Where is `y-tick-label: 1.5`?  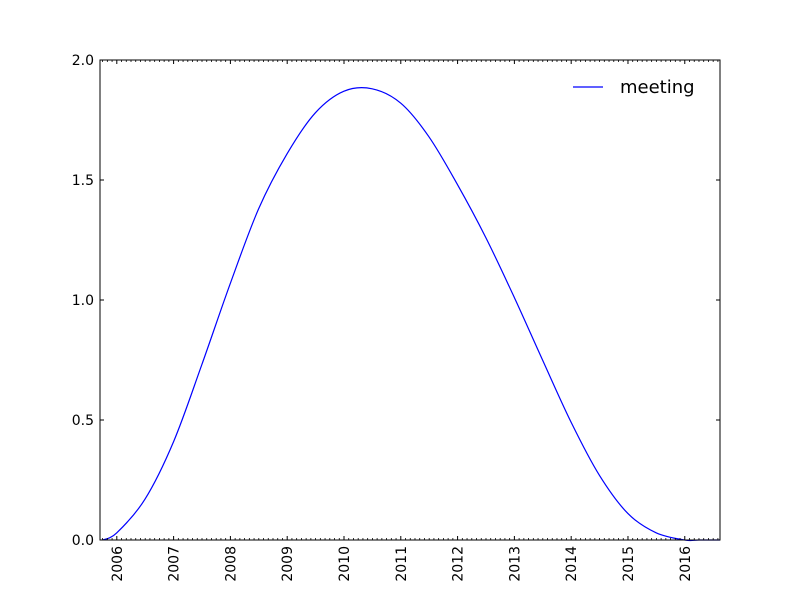
y-tick-label: 1.5 is located at coordinates (83, 181).